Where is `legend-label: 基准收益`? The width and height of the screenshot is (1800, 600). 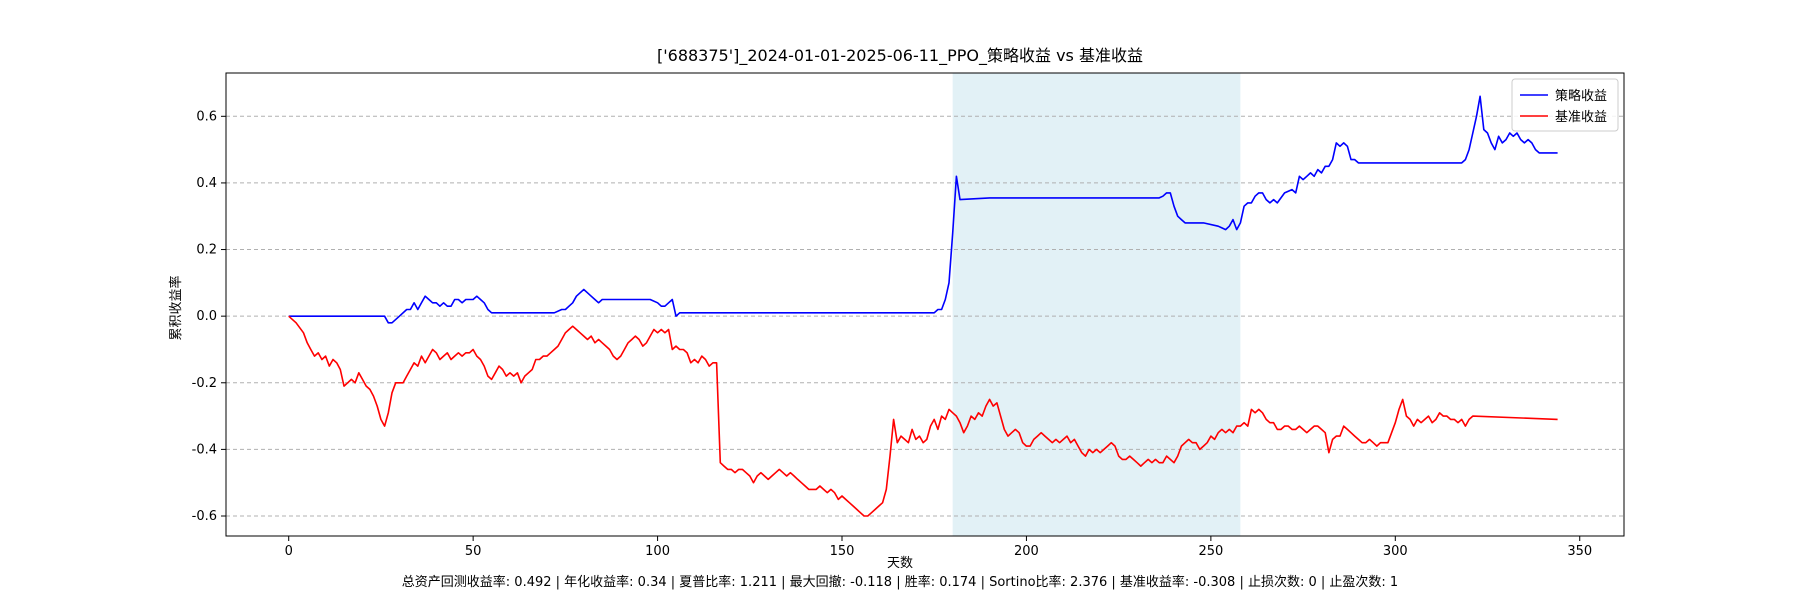
legend-label: 基准收益 is located at coordinates (1581, 117).